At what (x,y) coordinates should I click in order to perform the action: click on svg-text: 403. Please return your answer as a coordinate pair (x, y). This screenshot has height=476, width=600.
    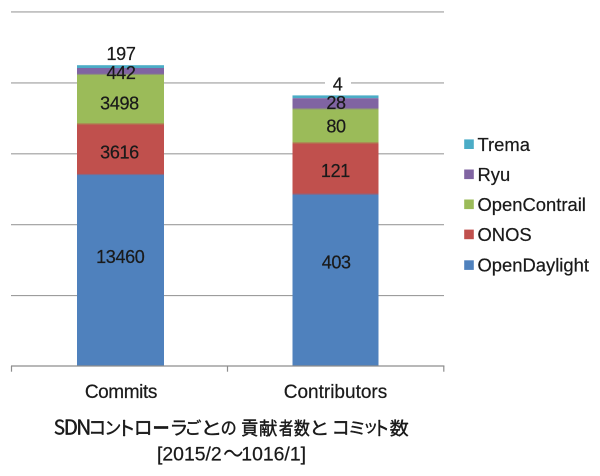
    Looking at the image, I should click on (336, 263).